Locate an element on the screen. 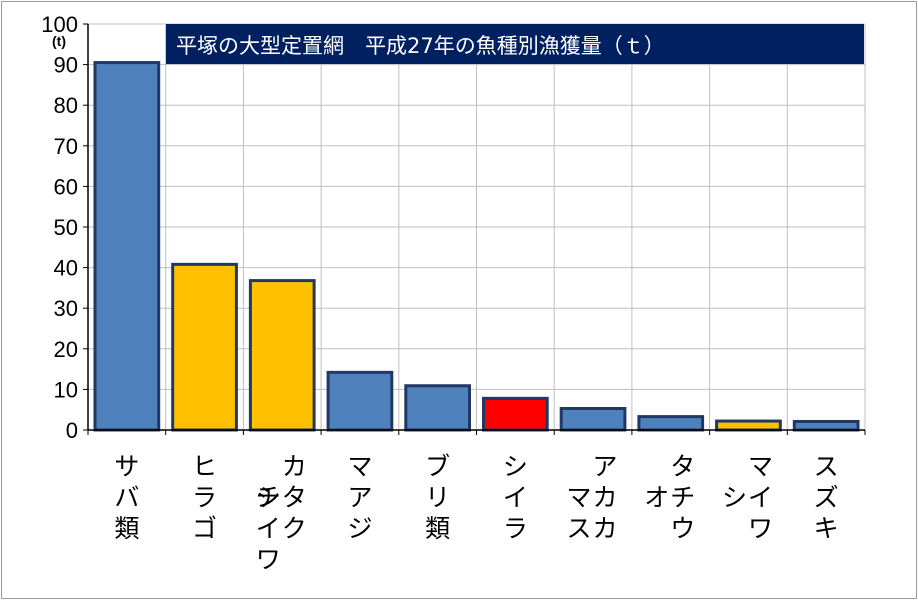 This screenshot has width=918, height=600. category-glyph: ズ is located at coordinates (826, 497).